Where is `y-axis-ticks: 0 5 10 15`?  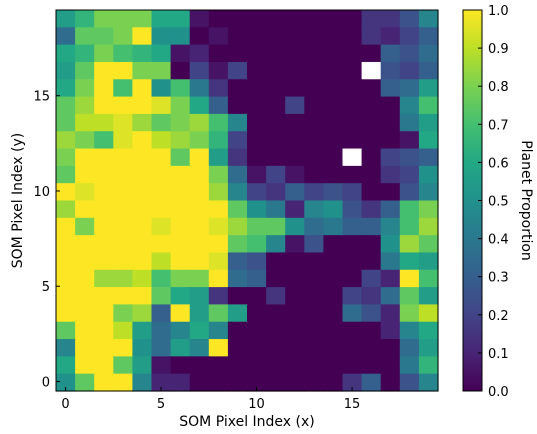
y-axis-ticks: 0 5 10 15 is located at coordinates (46, 240).